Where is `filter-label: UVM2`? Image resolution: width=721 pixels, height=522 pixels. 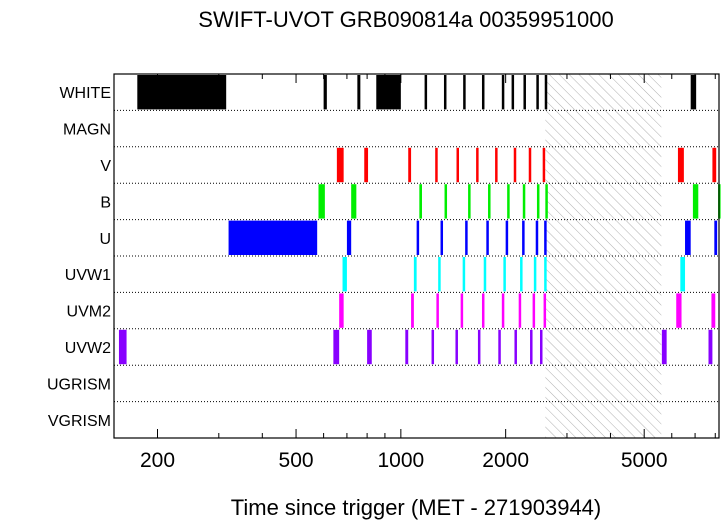
filter-label: UVM2 is located at coordinates (89, 312).